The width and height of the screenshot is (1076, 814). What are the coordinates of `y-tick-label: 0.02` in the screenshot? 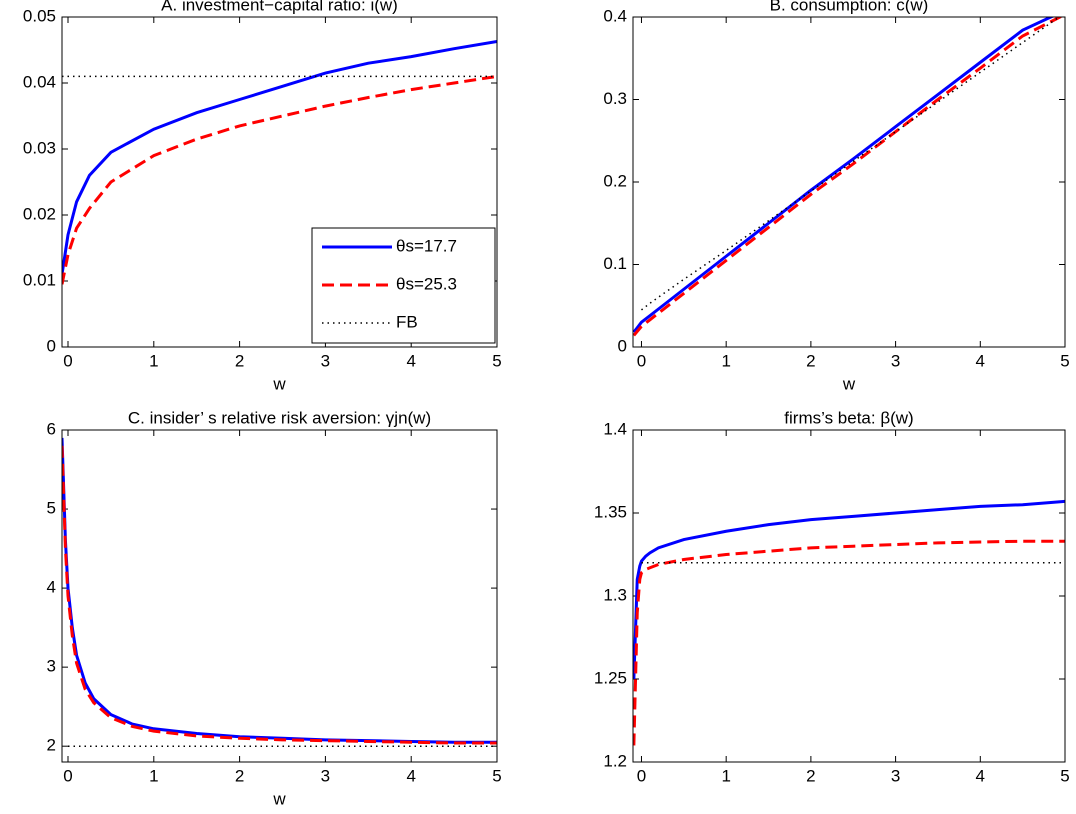 It's located at (39, 213).